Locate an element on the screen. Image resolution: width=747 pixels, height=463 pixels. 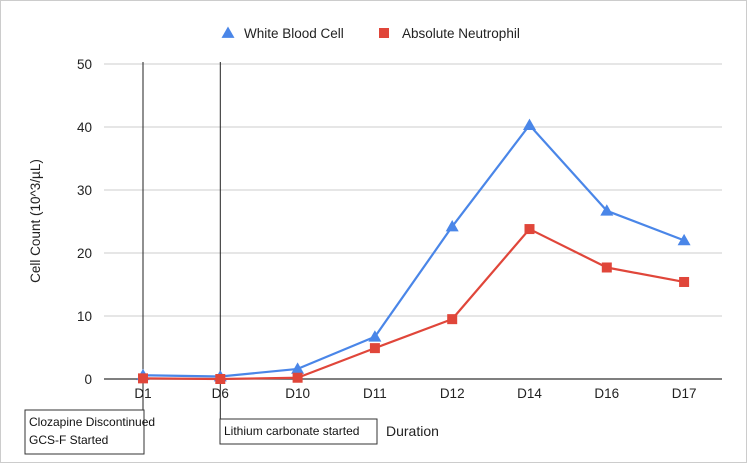
annotation-box-d6 is located at coordinates (298, 431).